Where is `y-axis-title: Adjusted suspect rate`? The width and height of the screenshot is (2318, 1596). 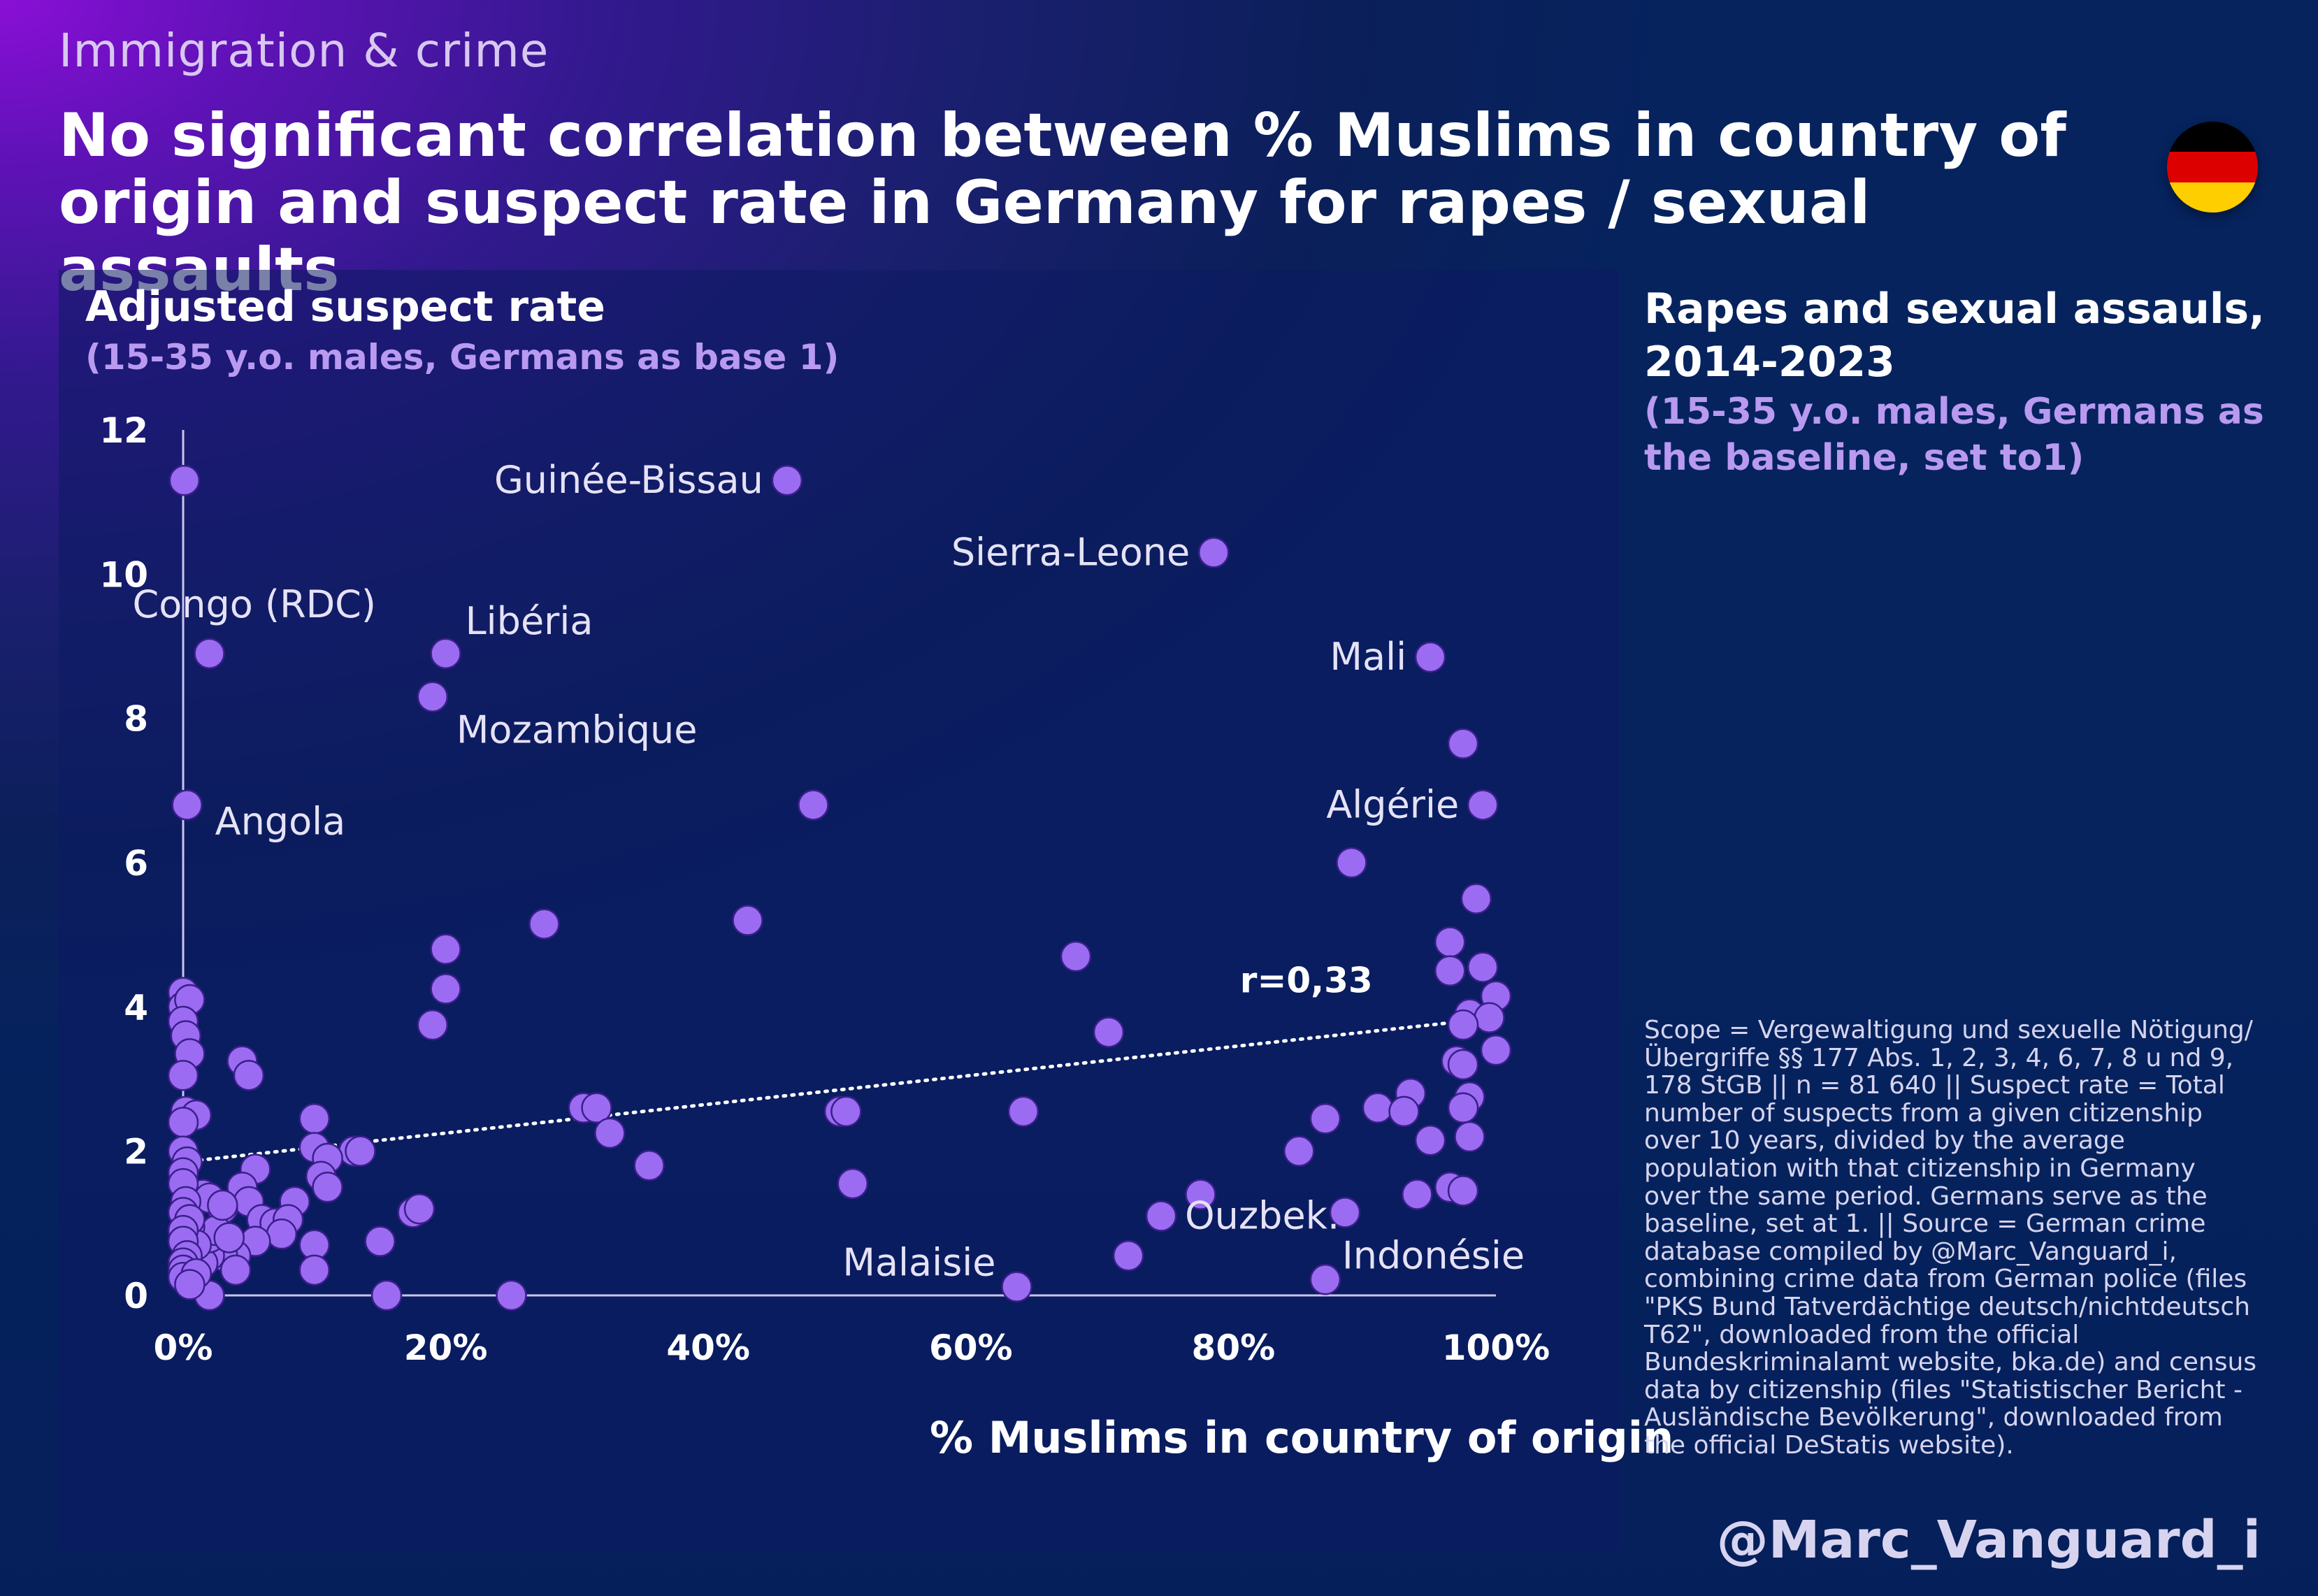
y-axis-title: Adjusted suspect rate is located at coordinates (345, 306).